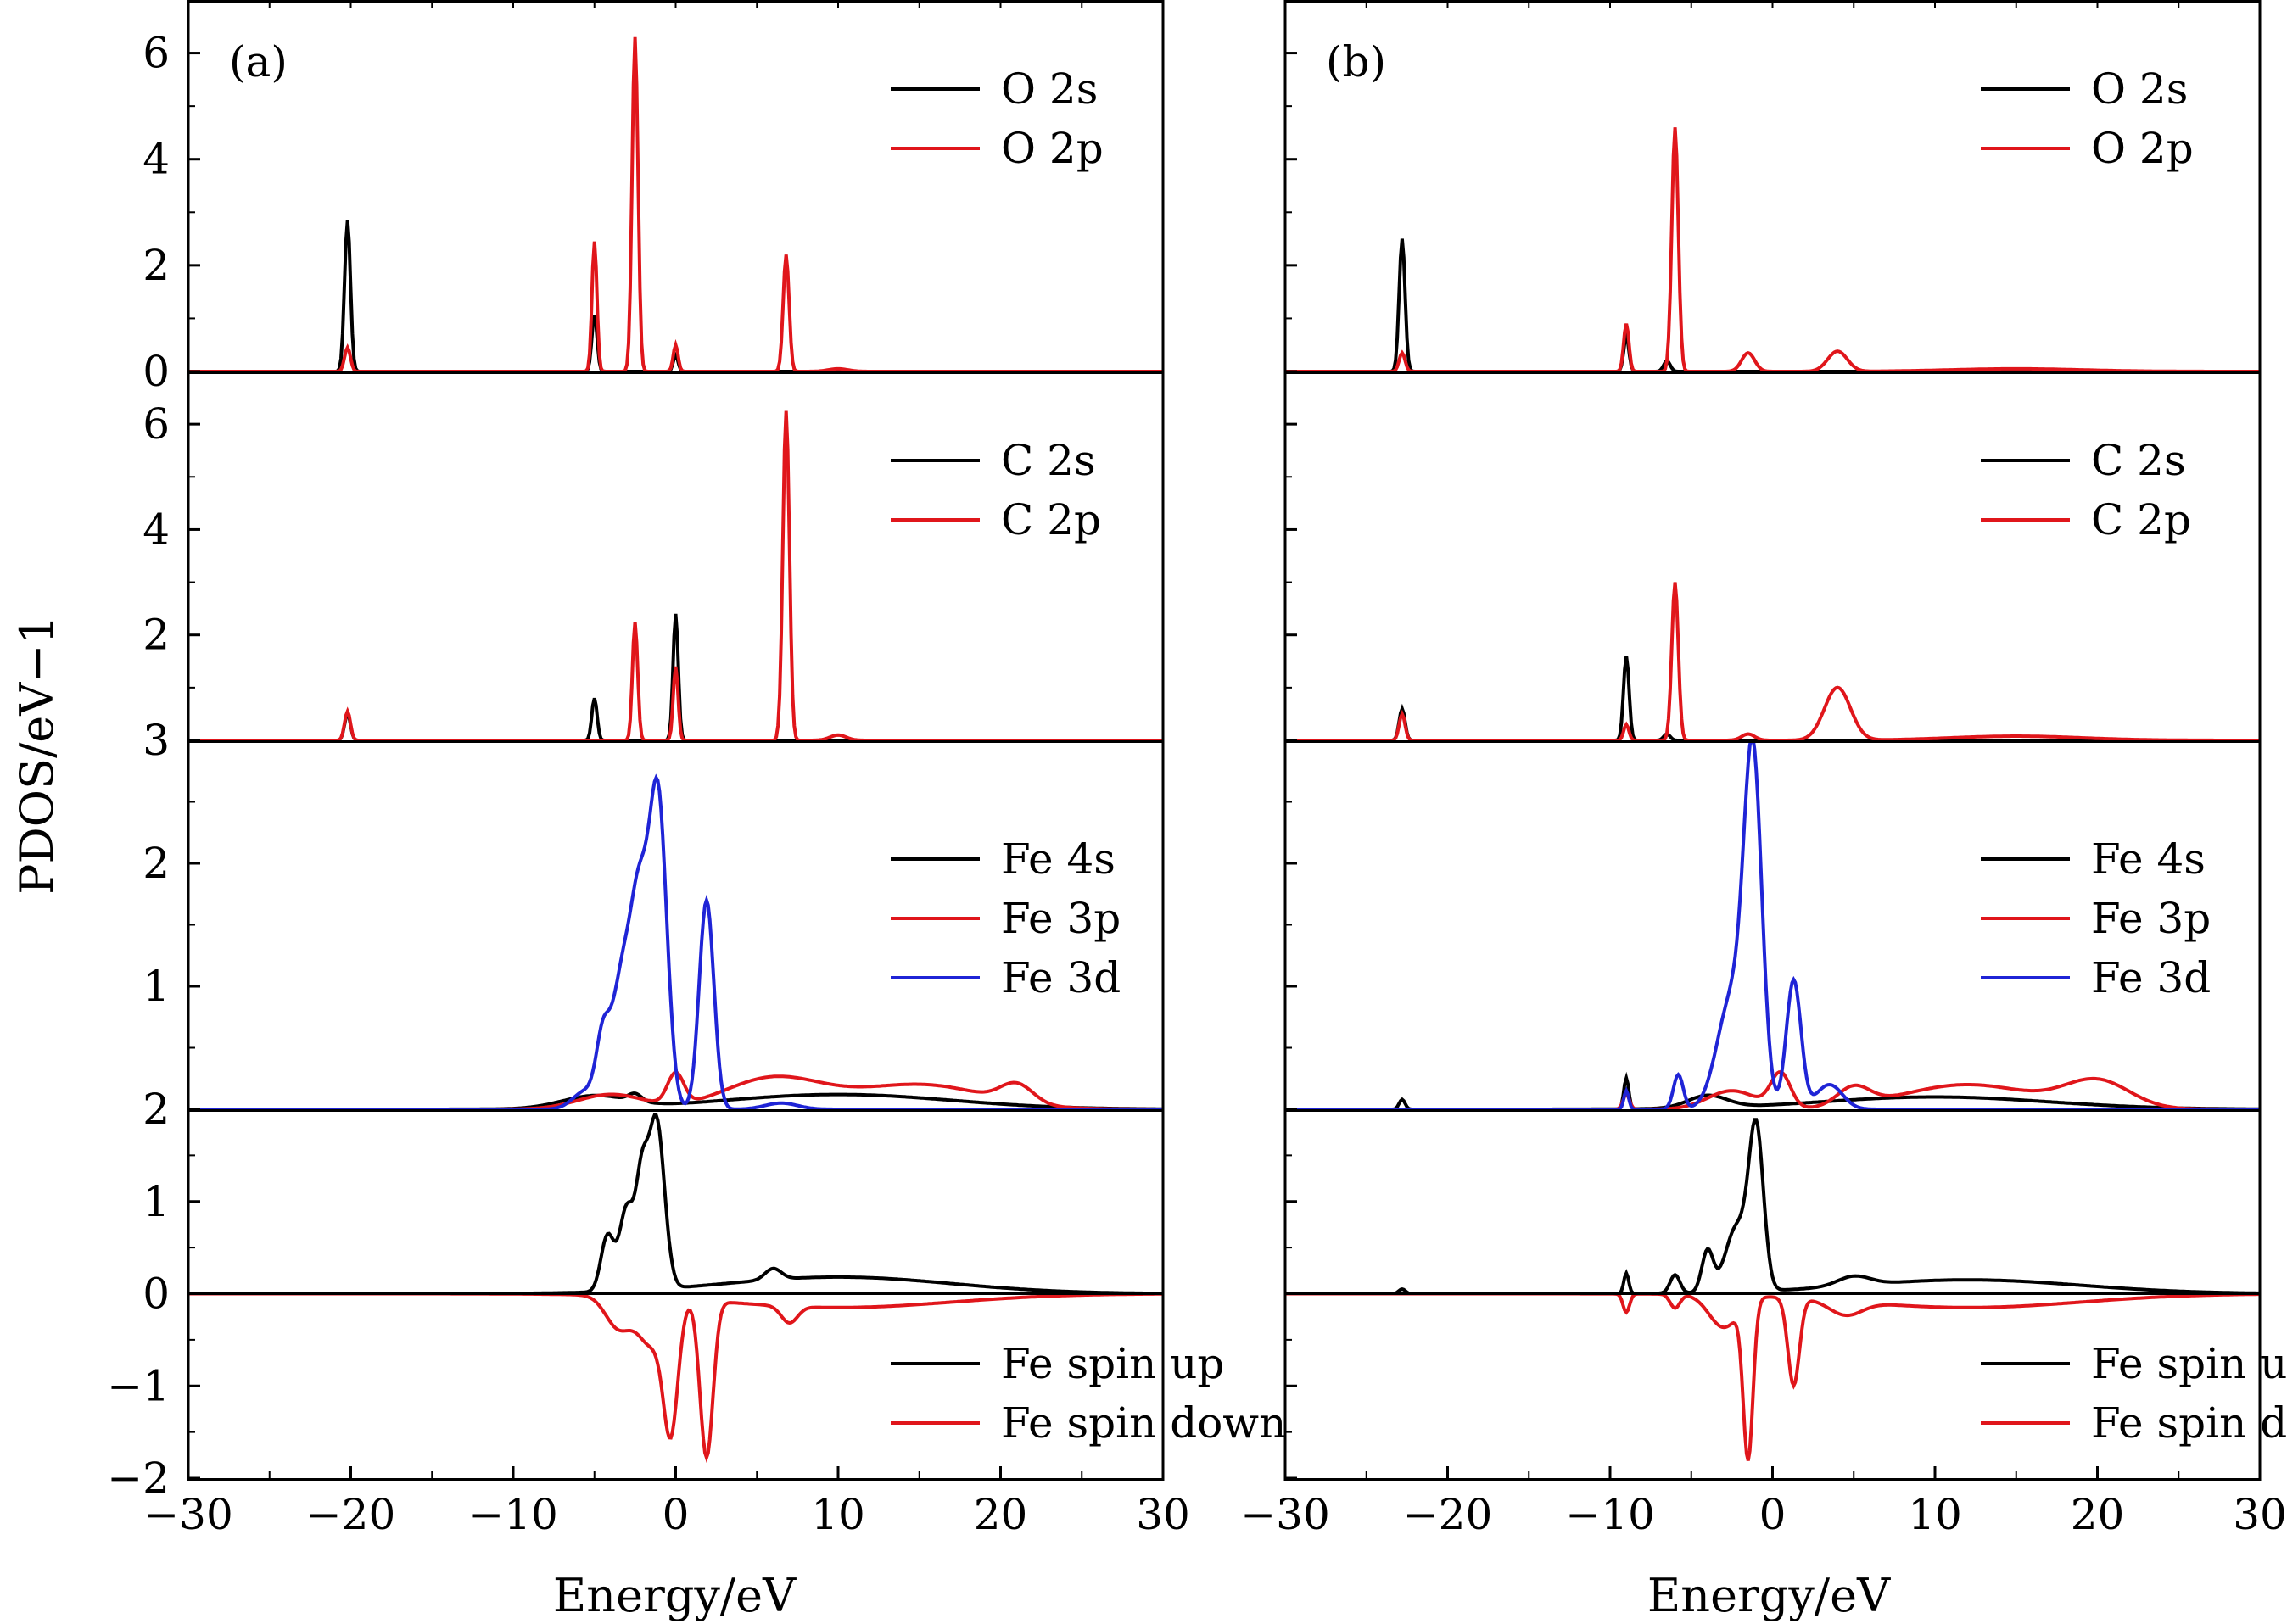 The image size is (2287, 1624). What do you see at coordinates (37, 755) in the screenshot?
I see `y-axis-title: PDOS/eV−1` at bounding box center [37, 755].